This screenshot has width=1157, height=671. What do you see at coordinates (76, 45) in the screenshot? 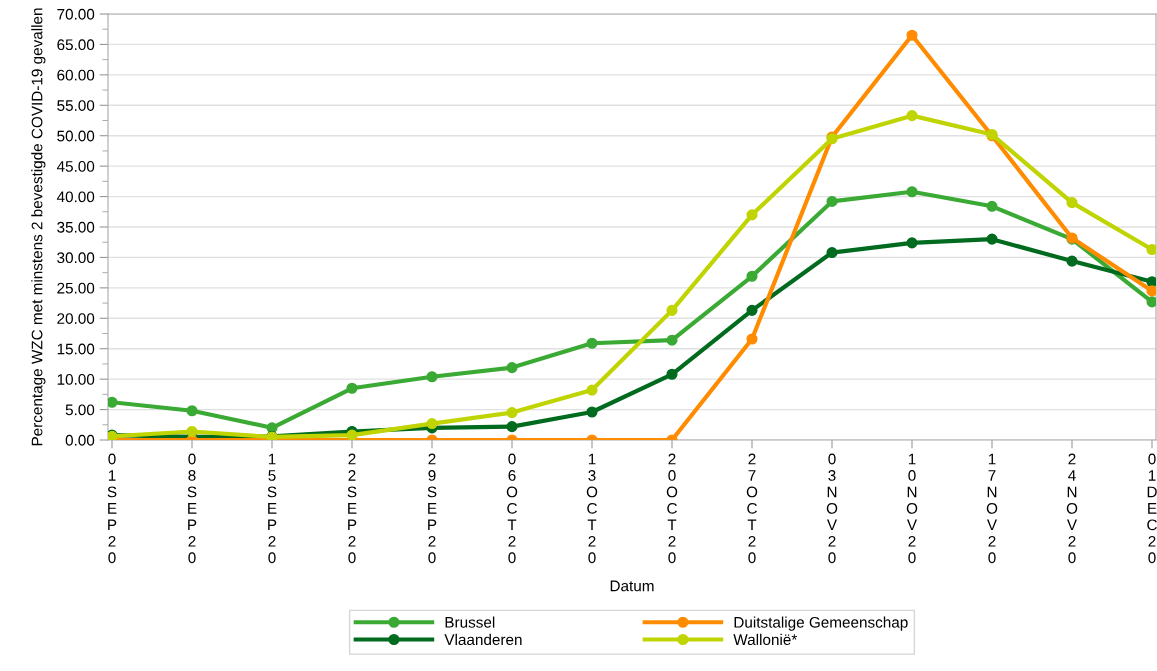
I see `y-tick-label: 65.00` at bounding box center [76, 45].